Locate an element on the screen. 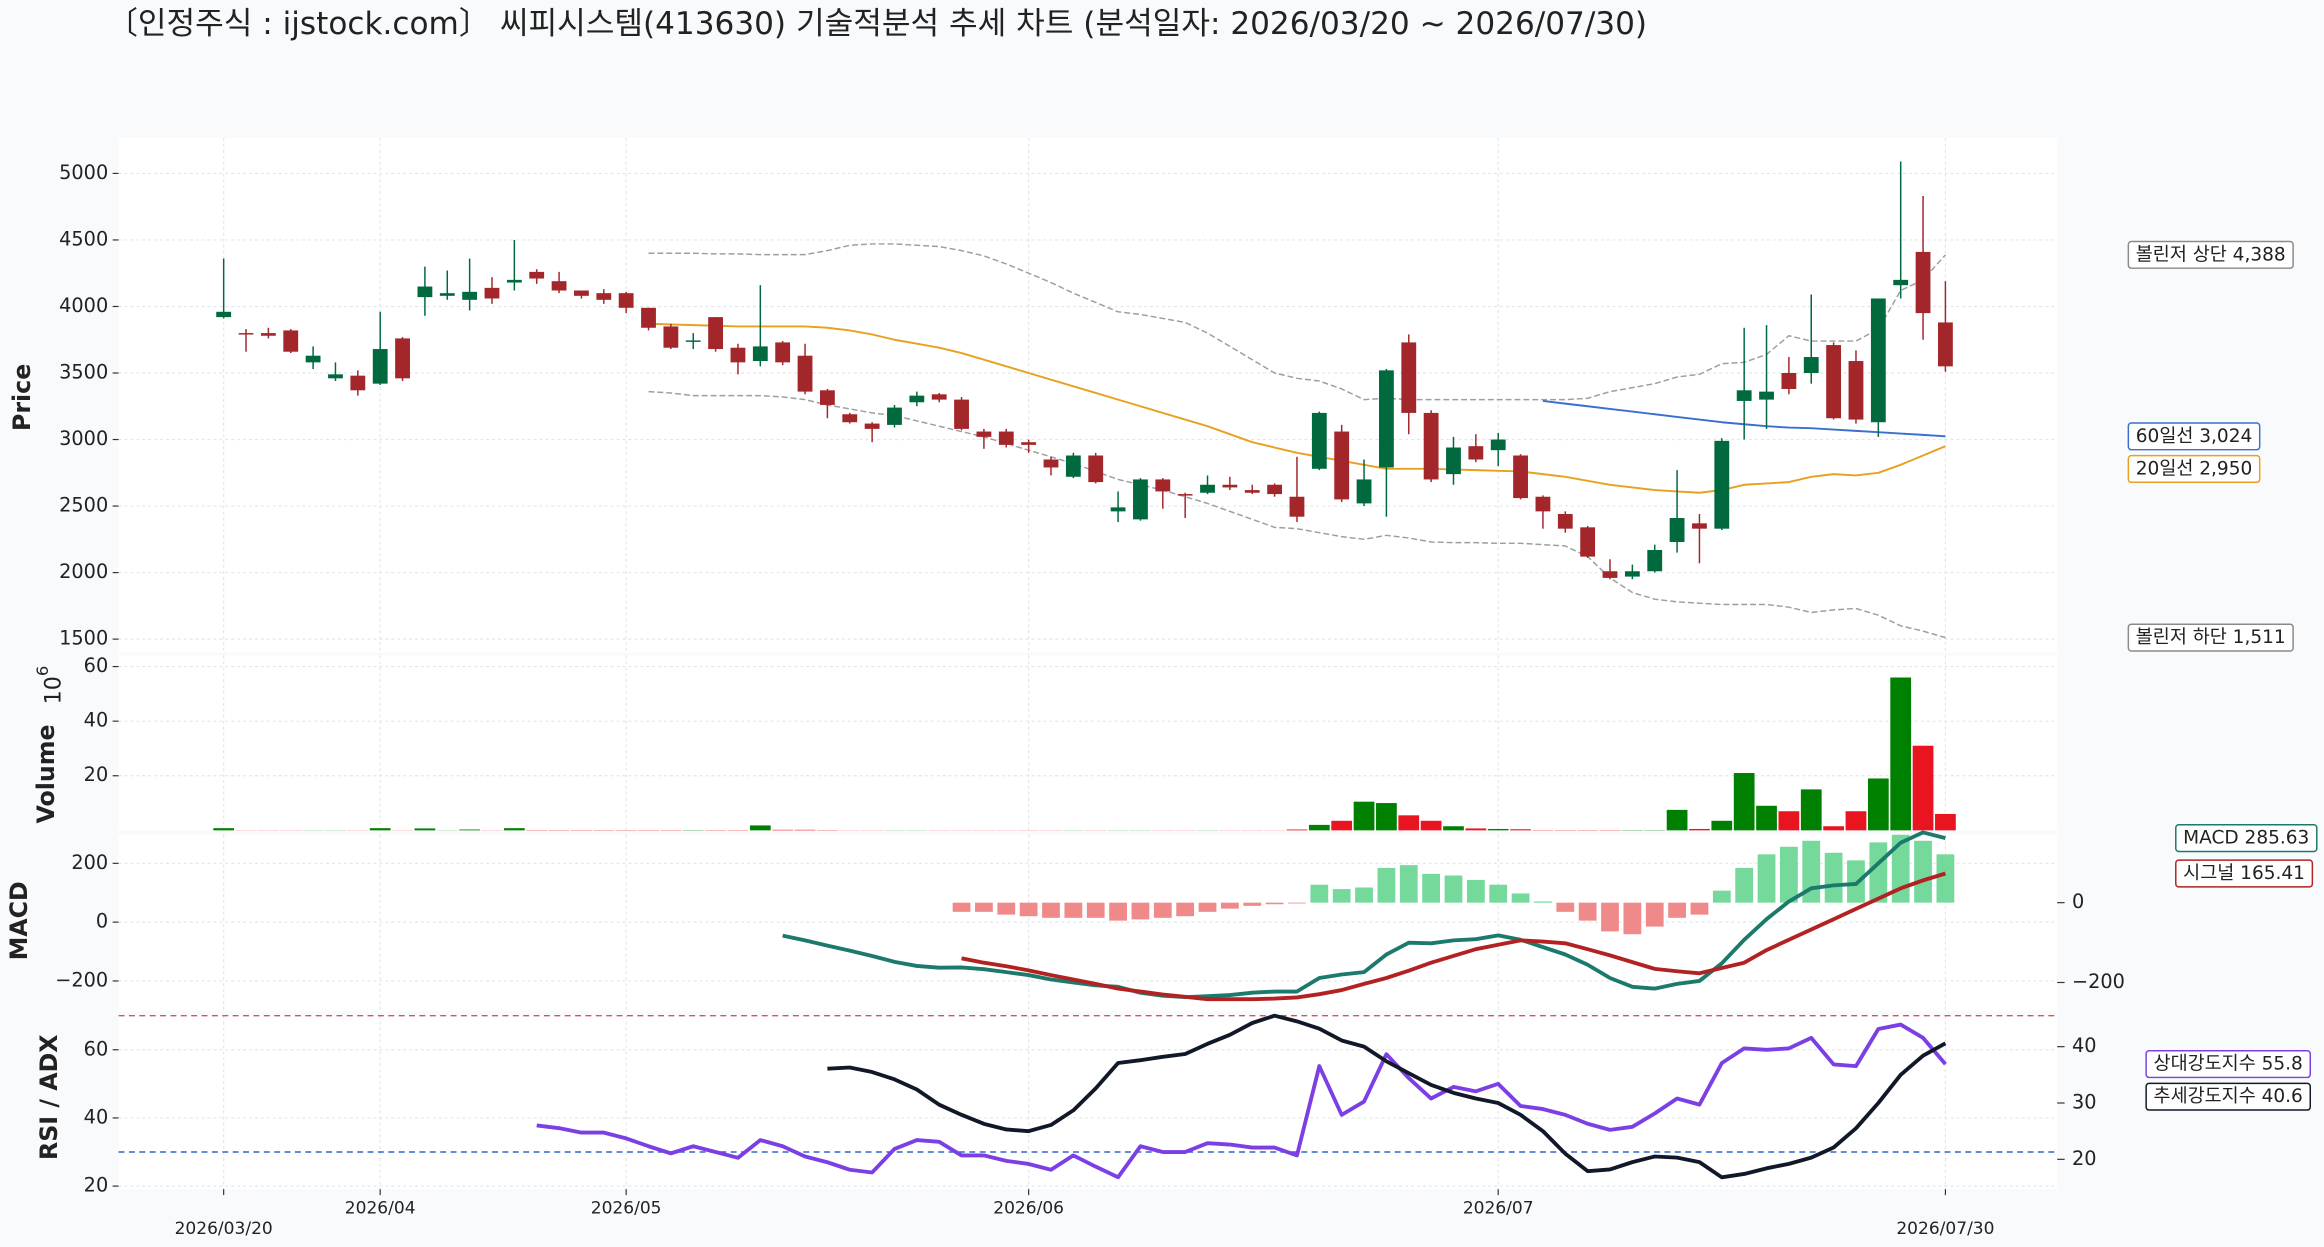 This screenshot has width=2324, height=1247. y-tick-label: 60 is located at coordinates (96, 1048).